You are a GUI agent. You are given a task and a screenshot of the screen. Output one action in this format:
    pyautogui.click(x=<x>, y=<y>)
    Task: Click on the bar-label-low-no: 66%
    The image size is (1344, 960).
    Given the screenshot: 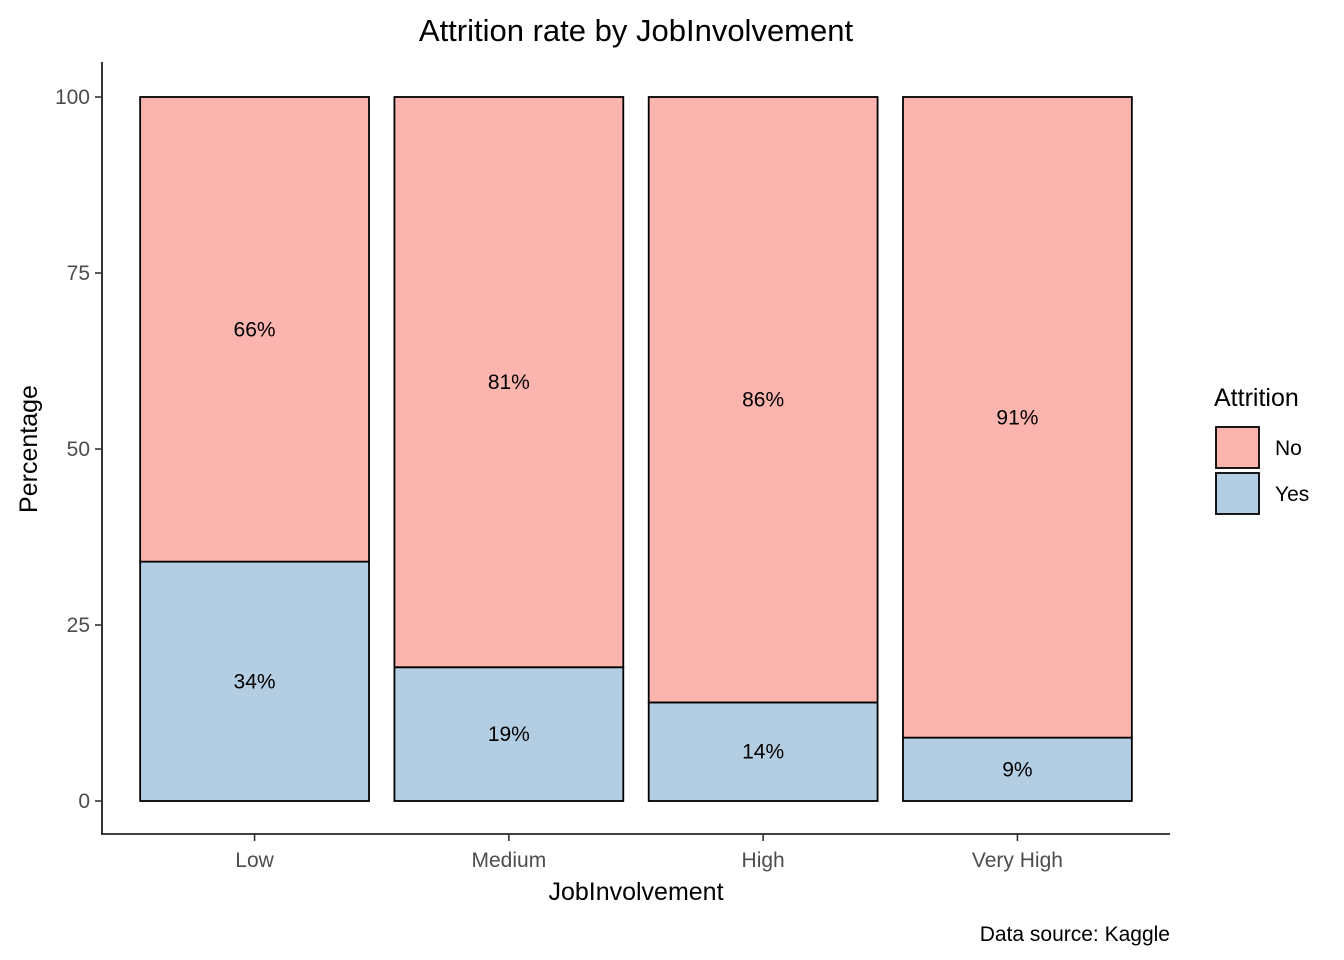 What is the action you would take?
    pyautogui.click(x=255, y=329)
    